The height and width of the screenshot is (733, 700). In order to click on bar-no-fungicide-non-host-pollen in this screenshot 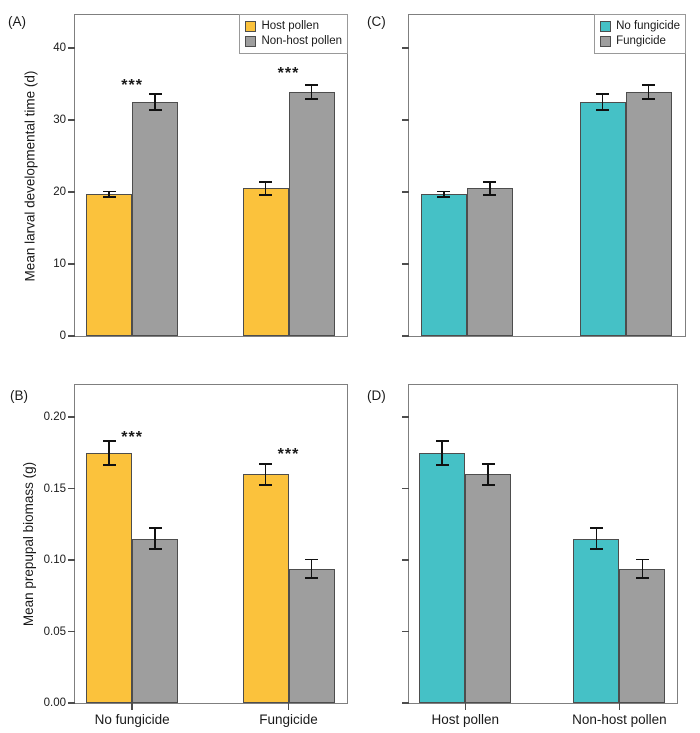, I will do `click(602, 219)`.